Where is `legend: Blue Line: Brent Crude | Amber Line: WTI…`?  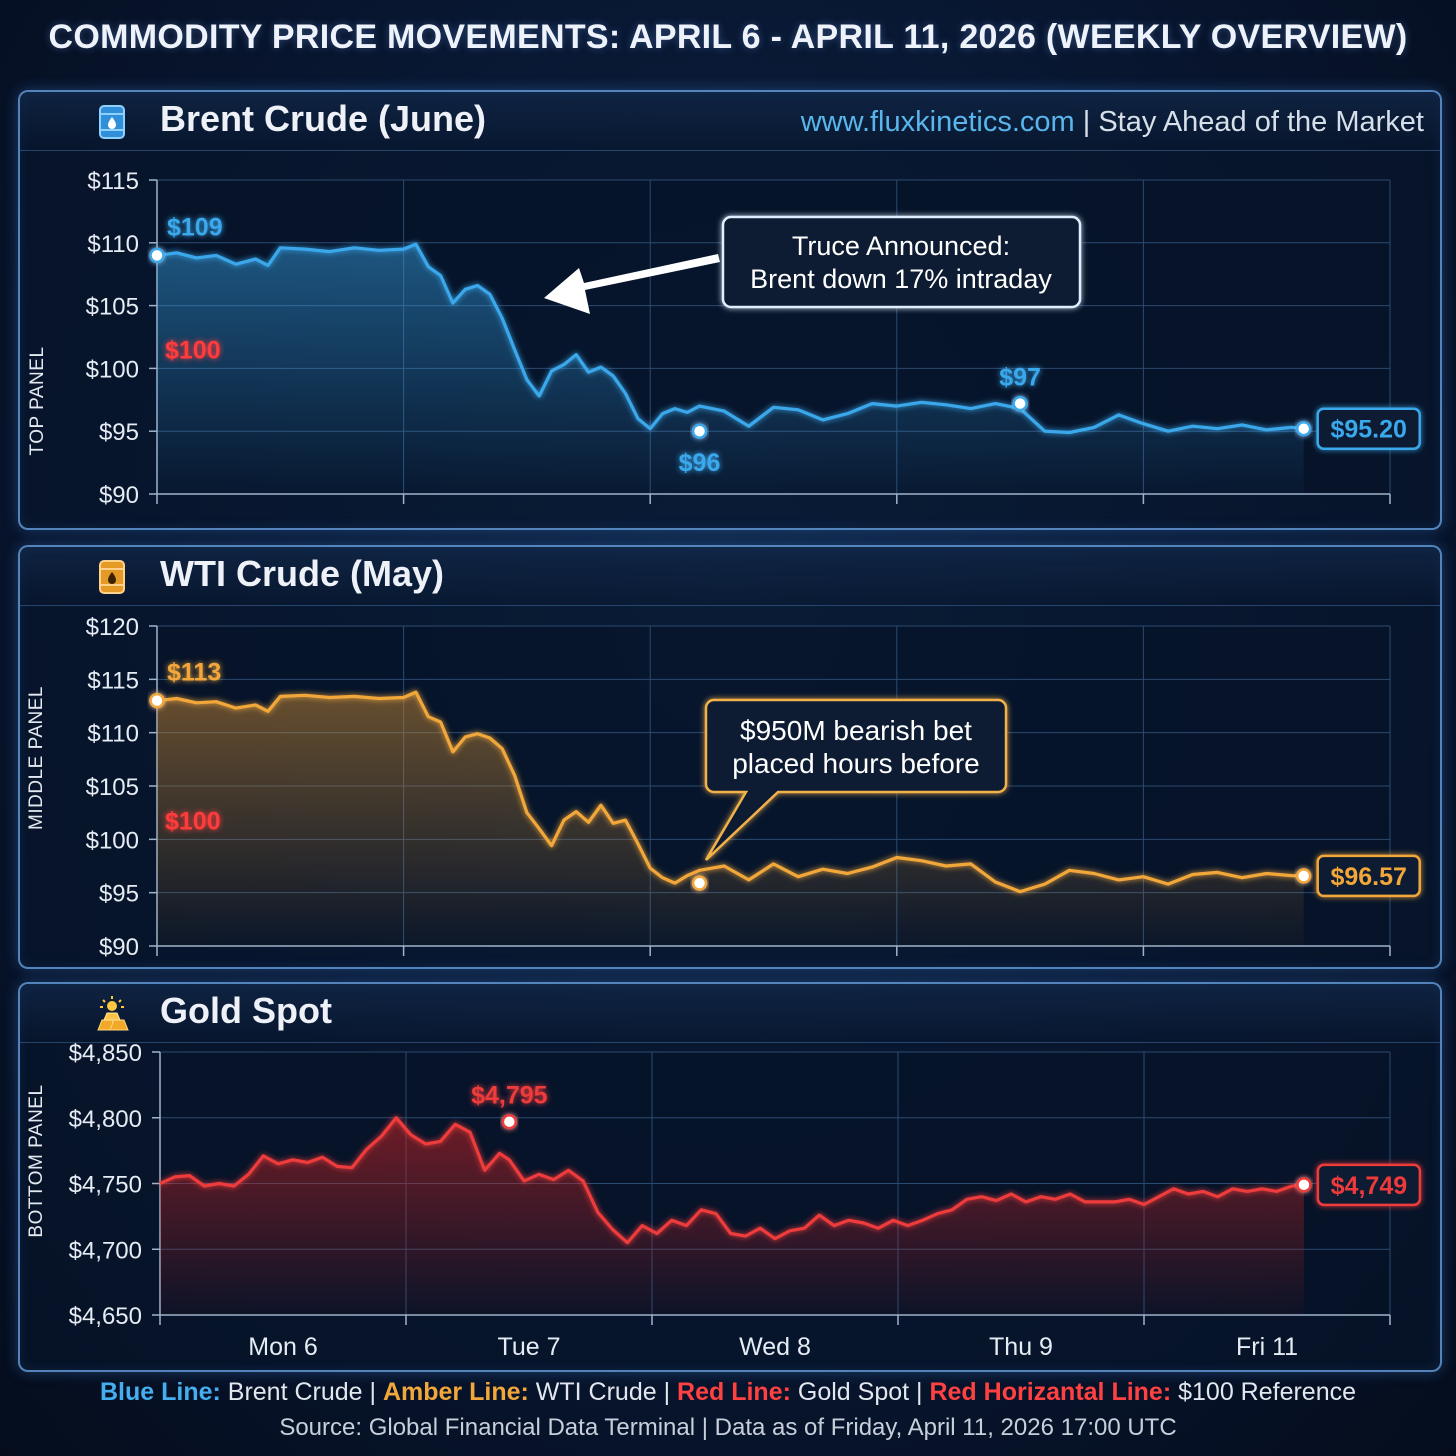
legend: Blue Line: Brent Crude | Amber Line: WTI… is located at coordinates (728, 1392).